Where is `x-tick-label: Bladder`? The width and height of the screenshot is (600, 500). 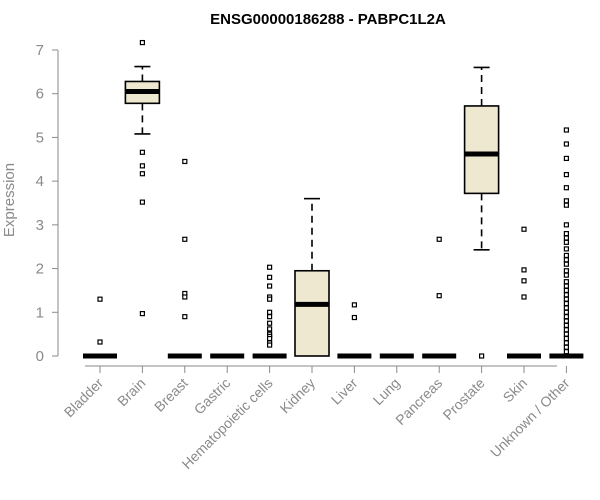
x-tick-label: Bladder is located at coordinates (84, 398).